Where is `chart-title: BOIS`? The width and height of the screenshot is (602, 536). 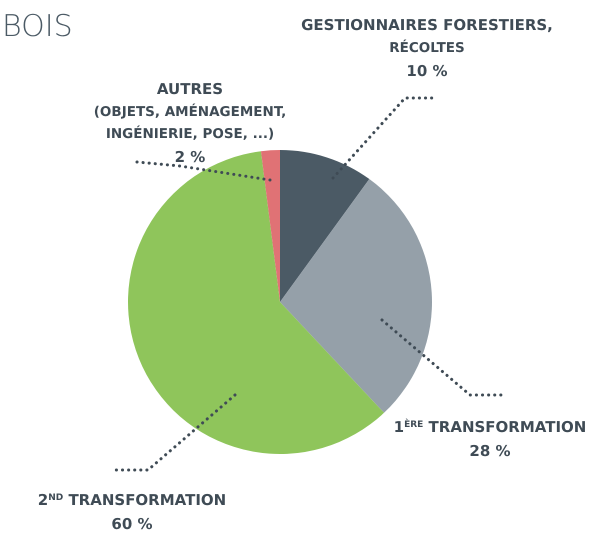 chart-title: BOIS is located at coordinates (37, 26).